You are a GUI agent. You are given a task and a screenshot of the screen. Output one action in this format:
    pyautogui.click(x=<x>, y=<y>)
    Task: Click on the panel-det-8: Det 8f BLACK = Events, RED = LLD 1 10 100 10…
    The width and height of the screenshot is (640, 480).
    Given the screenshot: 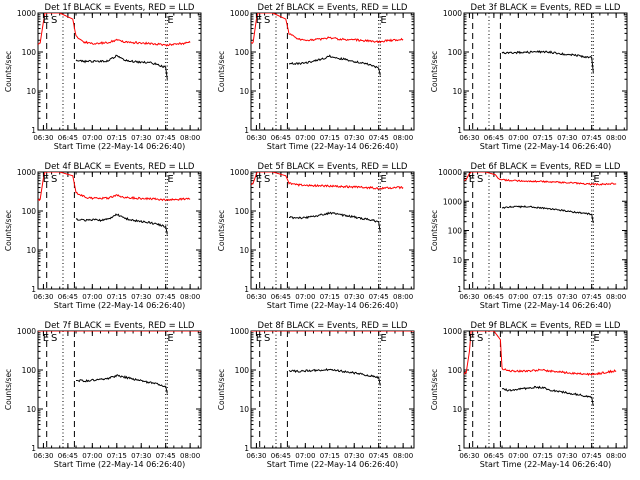 What is the action you would take?
    pyautogui.click(x=316, y=395)
    